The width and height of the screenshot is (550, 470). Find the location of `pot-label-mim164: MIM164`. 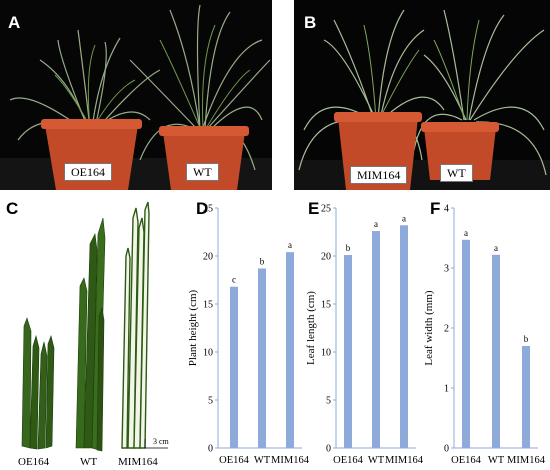

pot-label-mim164: MIM164 is located at coordinates (379, 175).